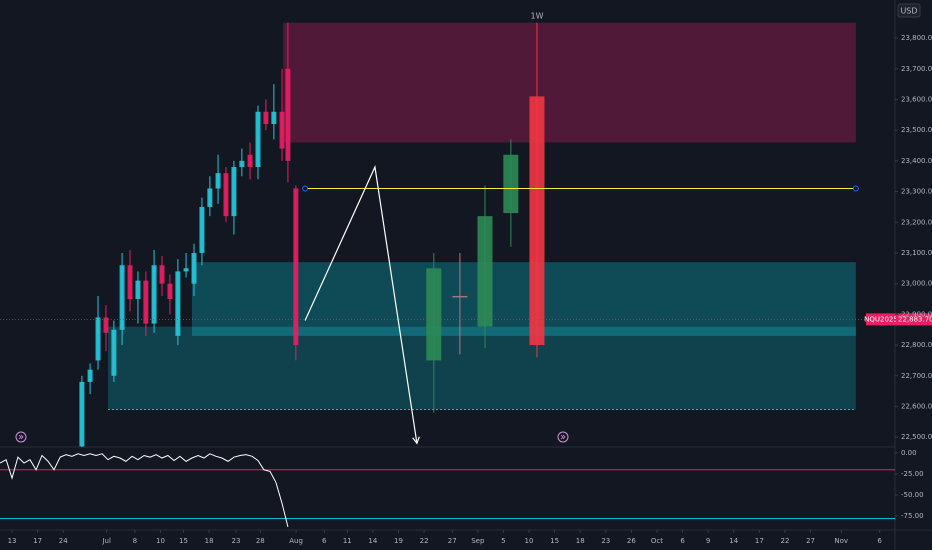 Image resolution: width=932 pixels, height=550 pixels. Describe the element at coordinates (631, 541) in the screenshot. I see `x-tick-label: 26` at that location.